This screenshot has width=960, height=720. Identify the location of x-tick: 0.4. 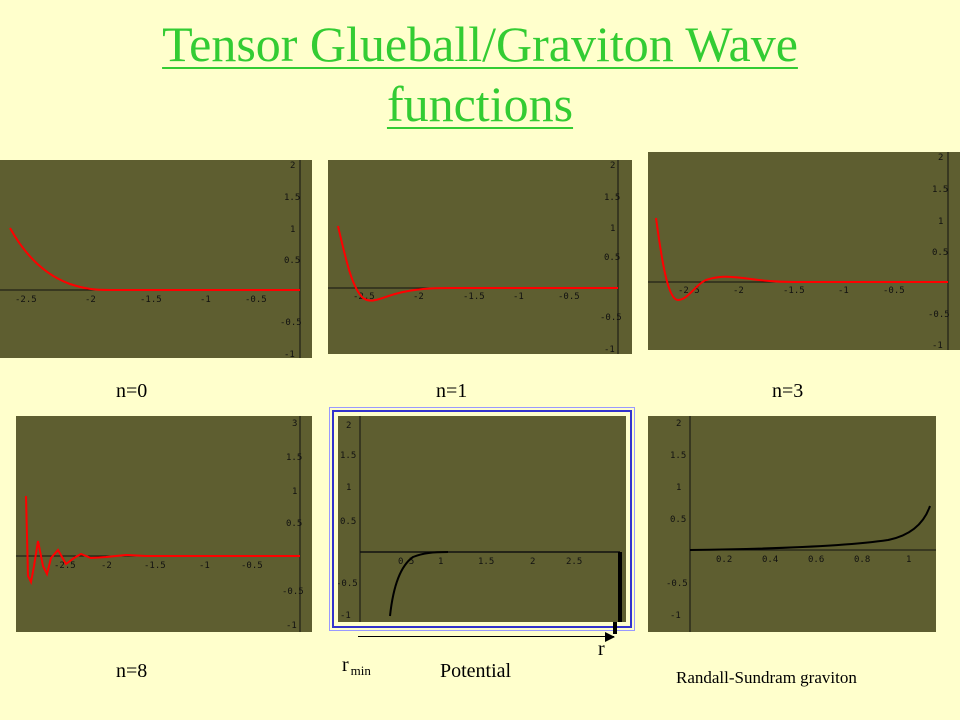
(770, 560).